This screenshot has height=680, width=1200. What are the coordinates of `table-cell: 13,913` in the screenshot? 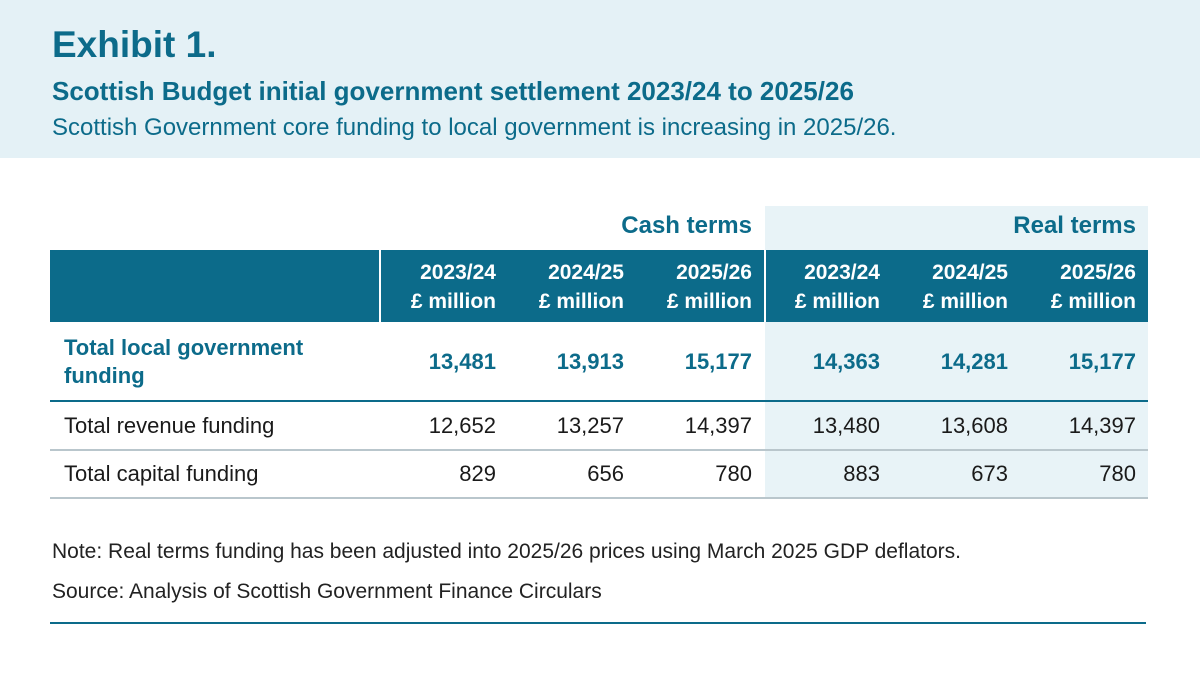 It's located at (590, 361).